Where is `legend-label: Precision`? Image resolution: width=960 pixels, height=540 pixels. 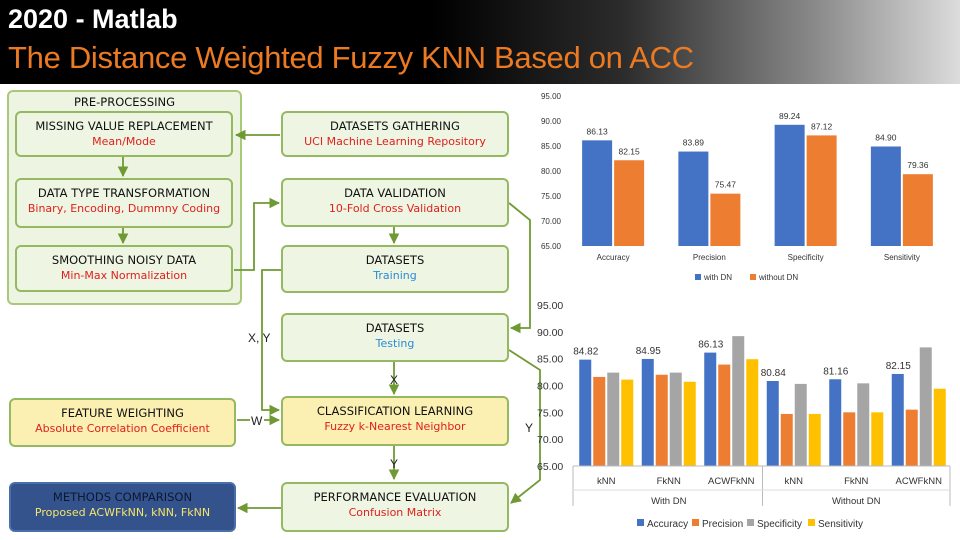
legend-label: Precision is located at coordinates (722, 524).